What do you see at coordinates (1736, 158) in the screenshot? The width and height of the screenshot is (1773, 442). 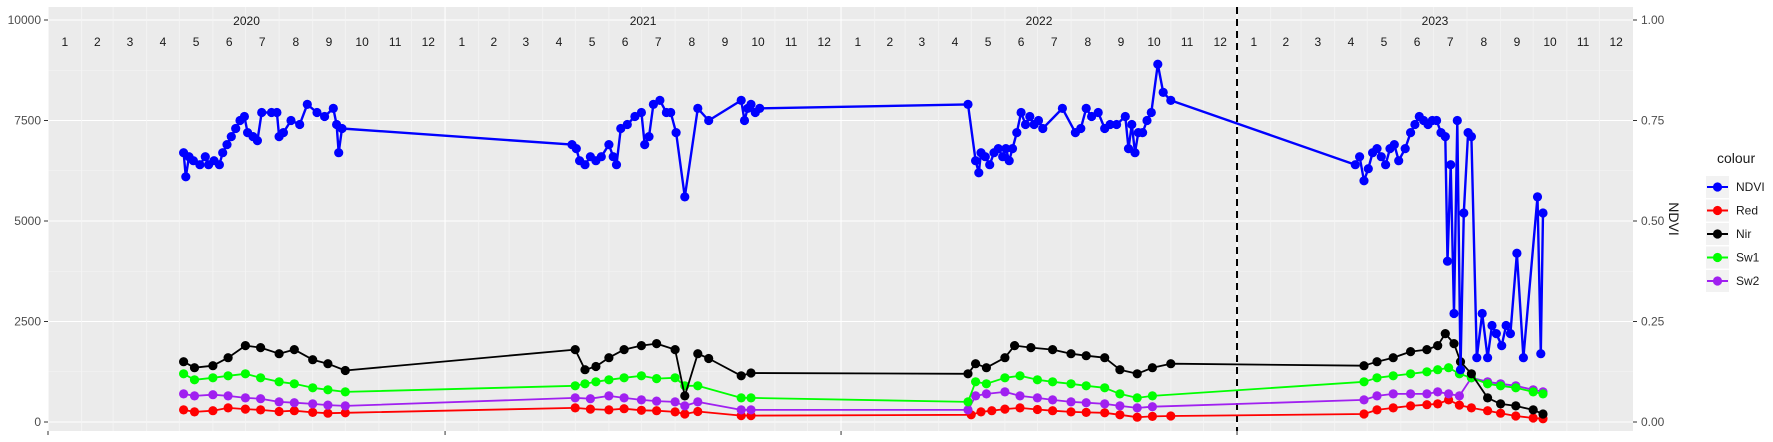 I see `legend-title: colour` at bounding box center [1736, 158].